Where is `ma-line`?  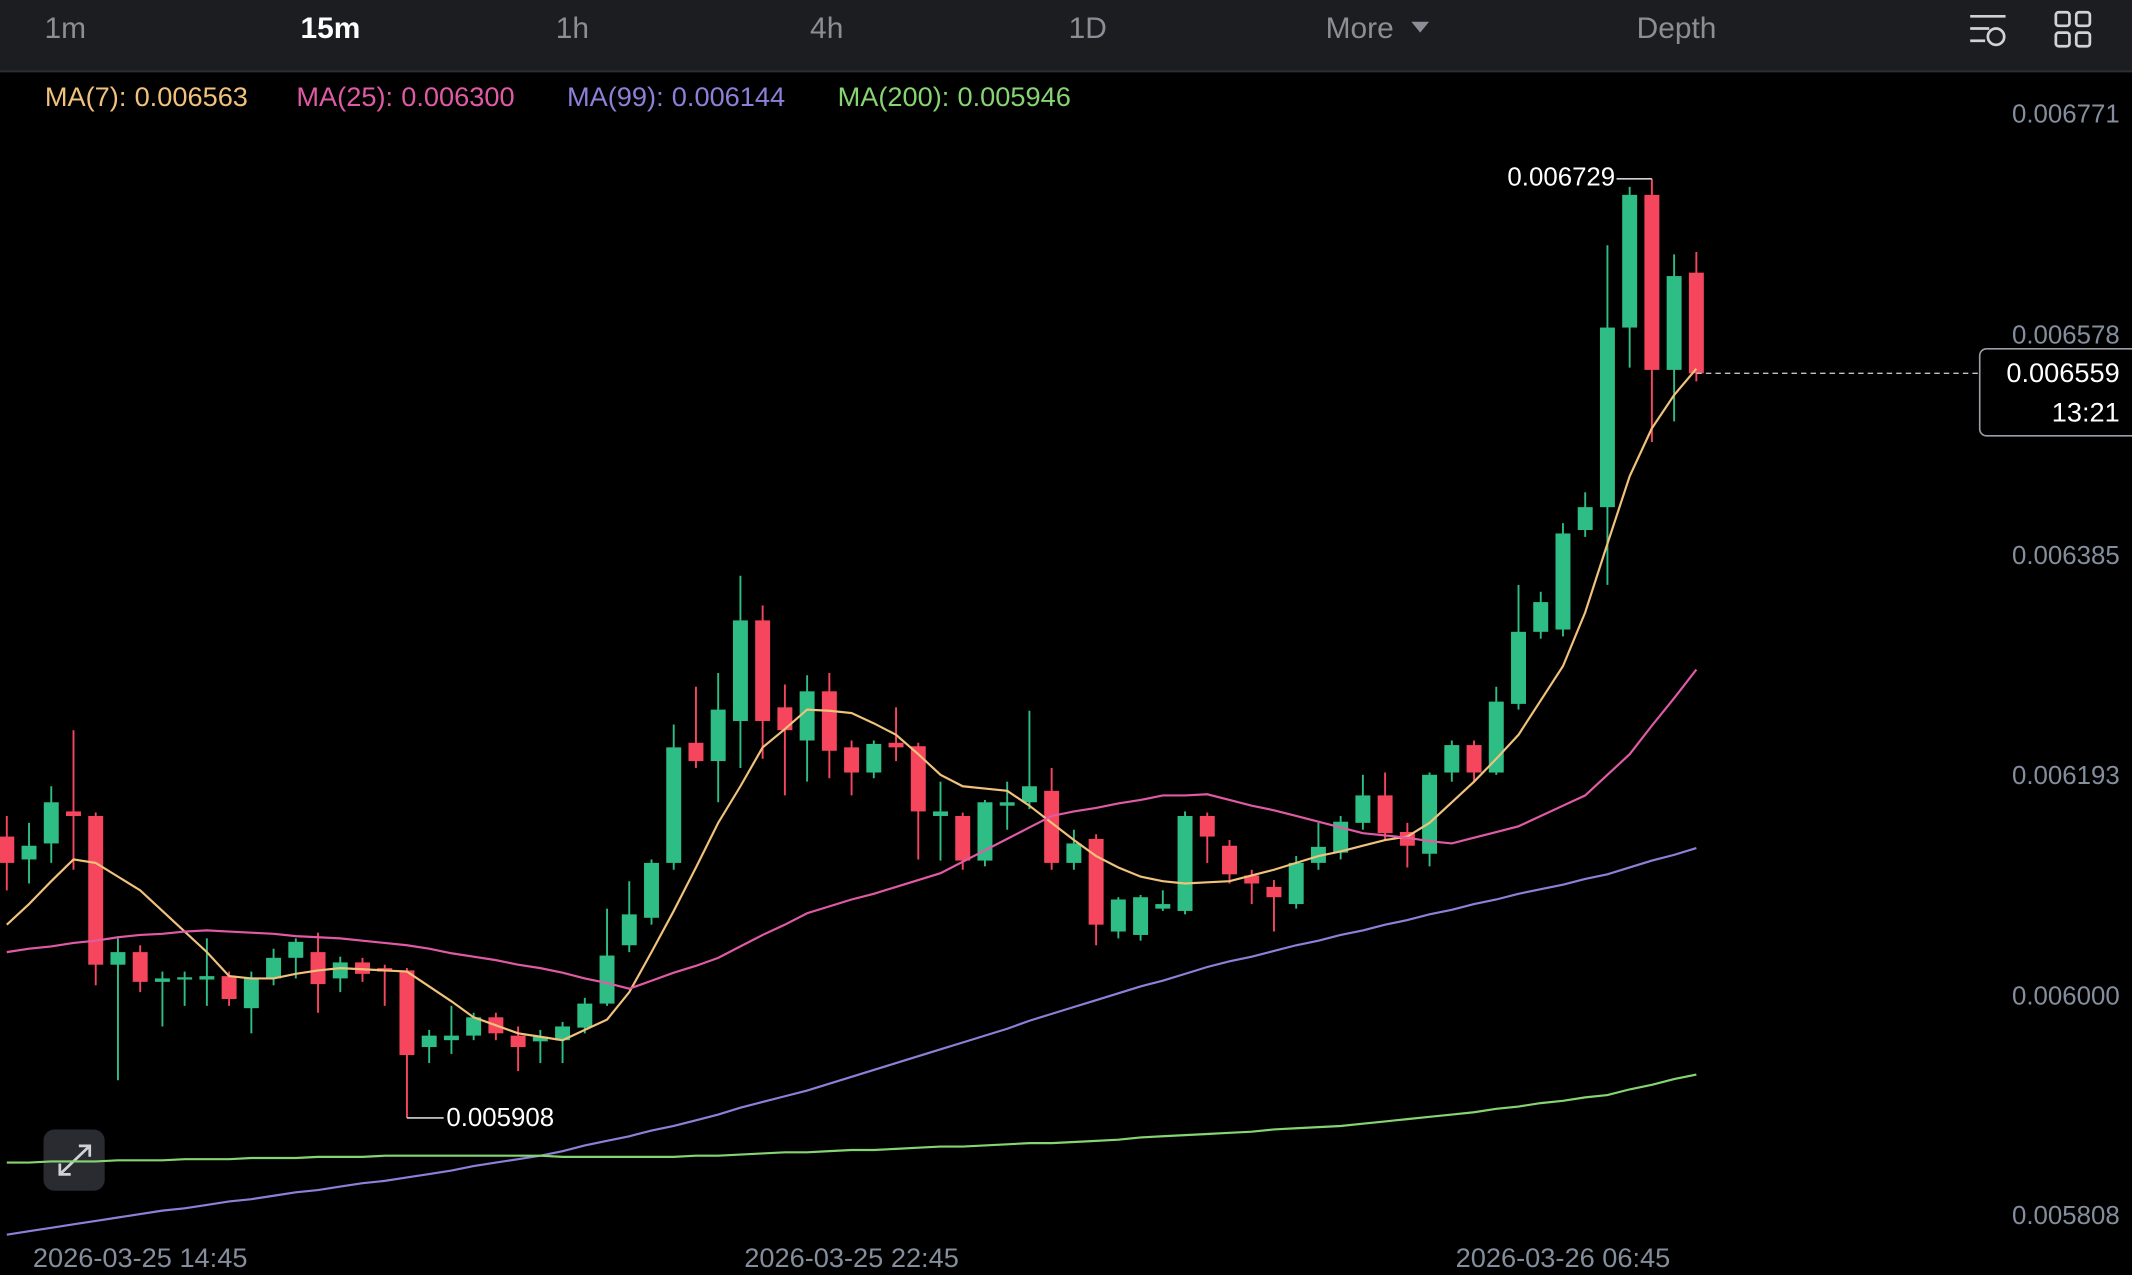 ma-line is located at coordinates (851, 1118).